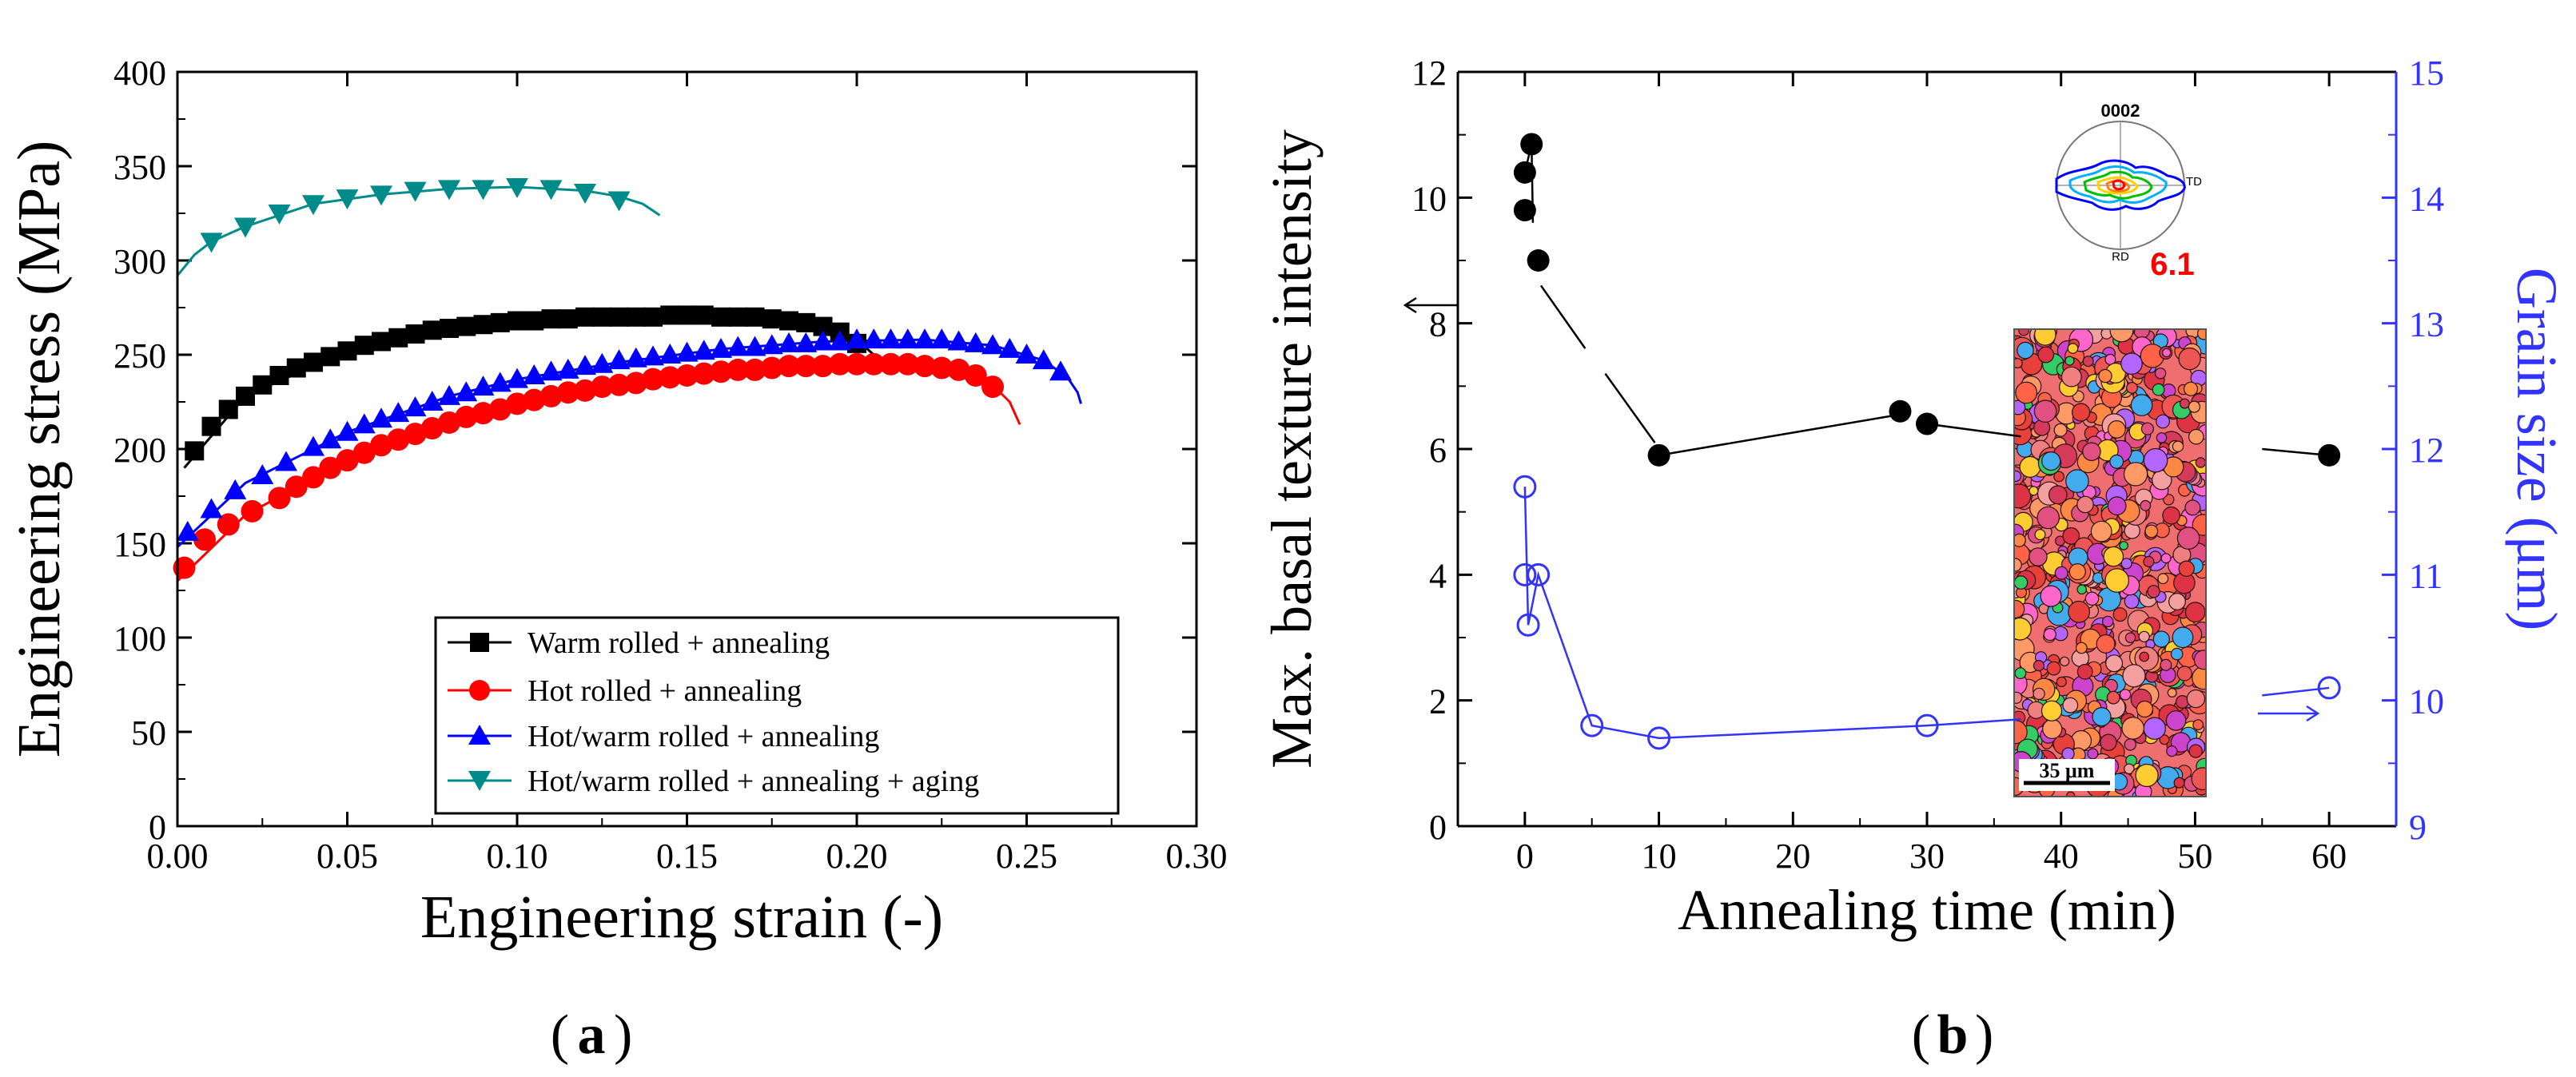  Describe the element at coordinates (1292, 449) in the screenshot. I see `panel-b-ylabel-left: Max. basal texture intensity` at that location.